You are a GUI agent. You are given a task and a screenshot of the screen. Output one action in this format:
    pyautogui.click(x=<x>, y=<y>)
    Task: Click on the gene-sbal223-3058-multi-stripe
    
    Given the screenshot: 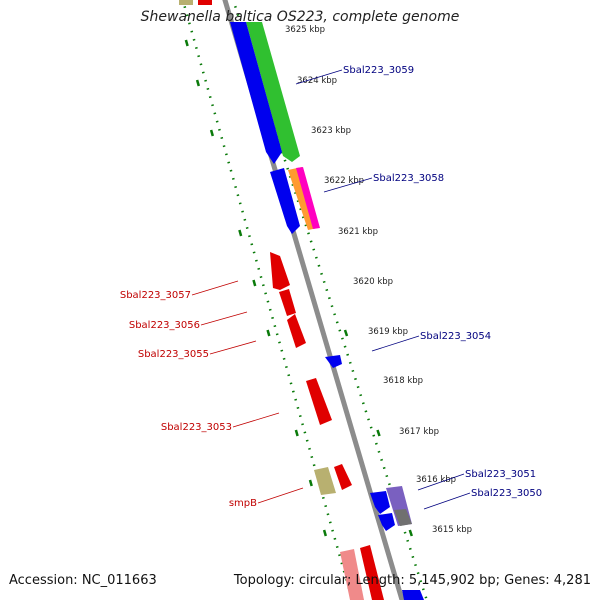 What is the action you would take?
    pyautogui.click(x=308, y=198)
    